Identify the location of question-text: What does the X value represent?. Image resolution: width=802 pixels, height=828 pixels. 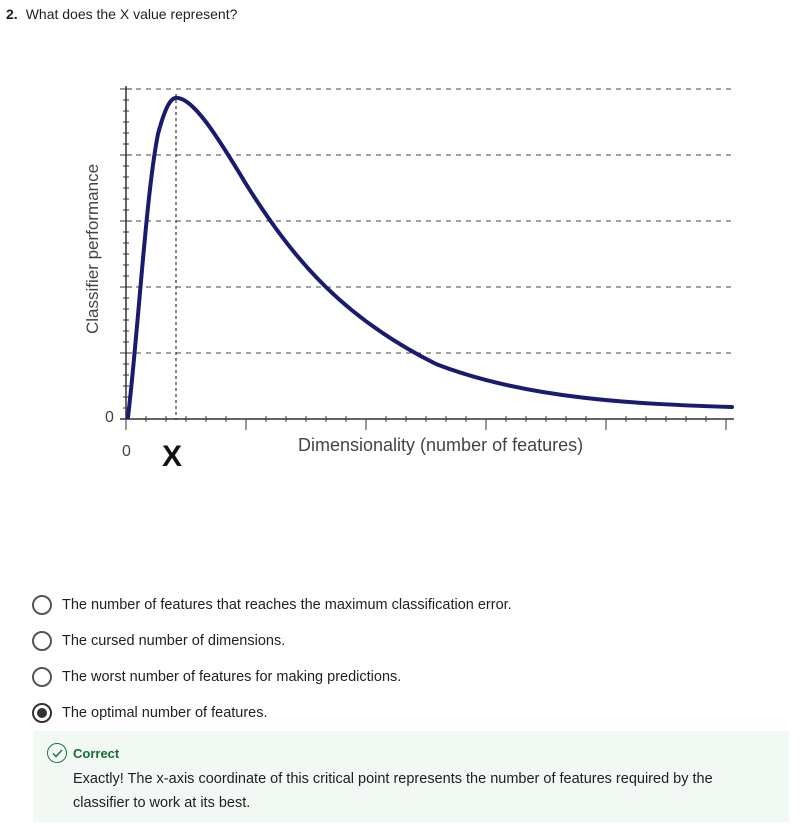
(131, 14).